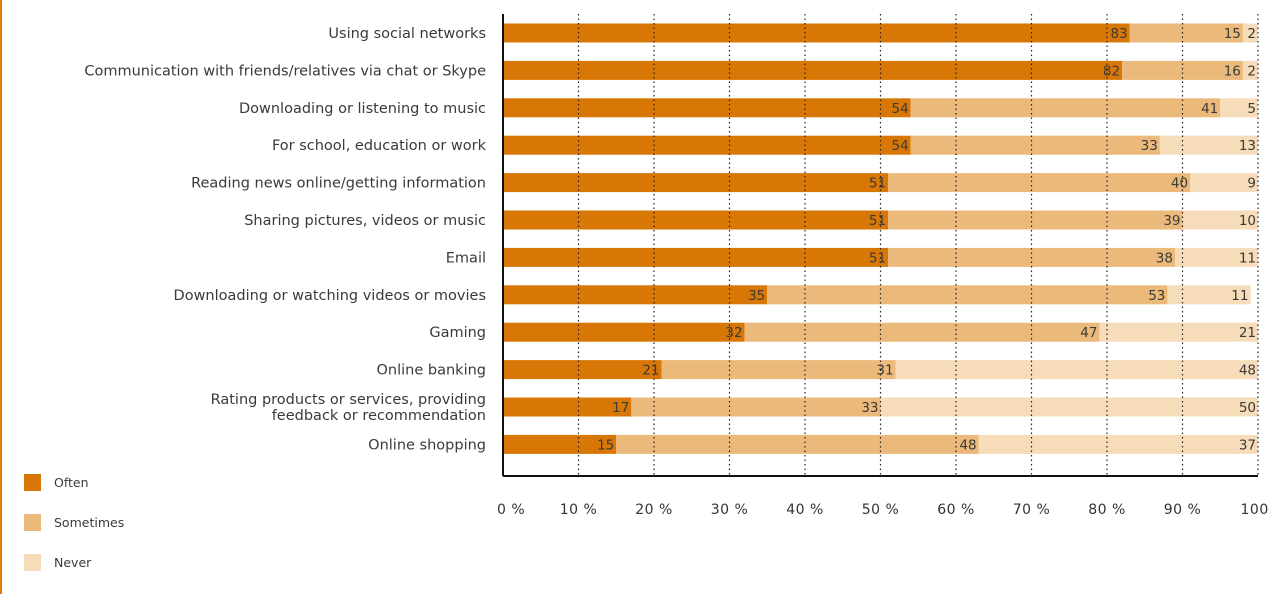 The height and width of the screenshot is (594, 1270). Describe the element at coordinates (32, 562) in the screenshot. I see `legend-swatch-never` at that location.